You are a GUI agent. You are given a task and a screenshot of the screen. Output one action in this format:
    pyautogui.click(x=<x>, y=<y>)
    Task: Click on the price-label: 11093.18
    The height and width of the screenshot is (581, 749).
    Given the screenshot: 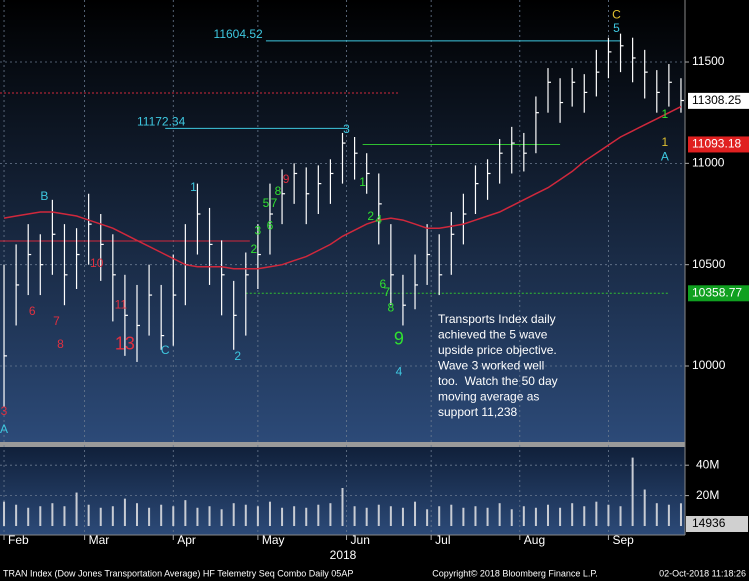 What is the action you would take?
    pyautogui.click(x=716, y=144)
    